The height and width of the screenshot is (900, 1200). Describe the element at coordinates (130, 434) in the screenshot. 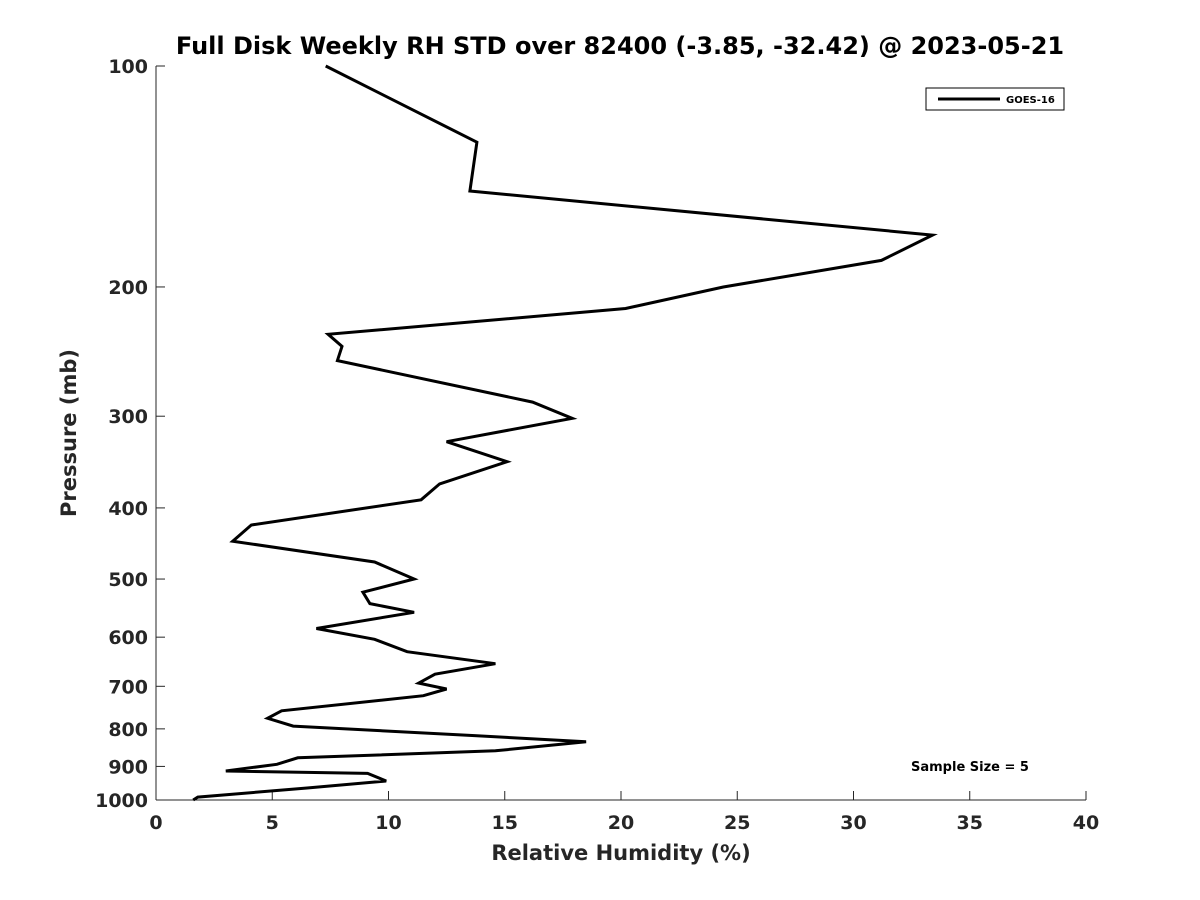

I see `y-ticks: 100 200 300 400 500 600 700 800 900 1000` at that location.